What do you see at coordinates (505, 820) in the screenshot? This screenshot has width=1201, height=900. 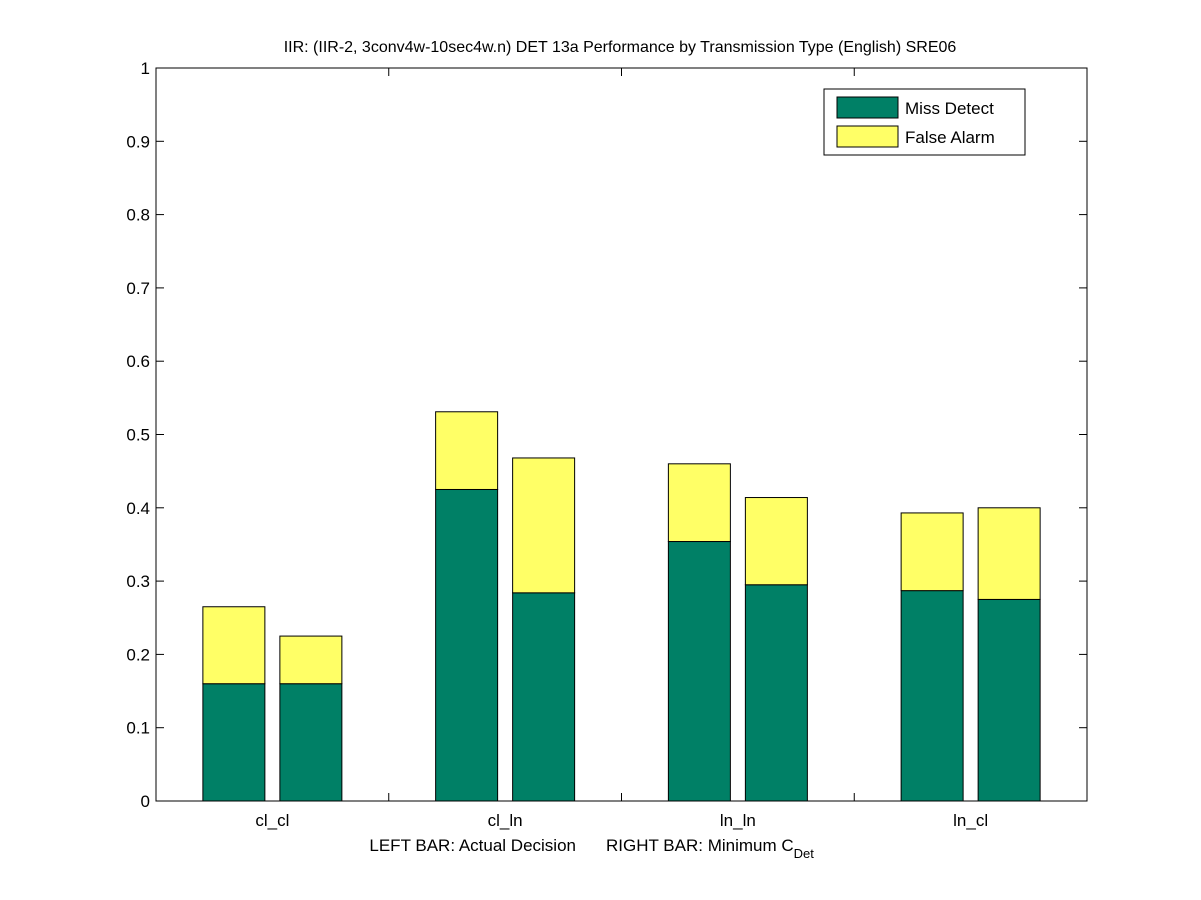 I see `x-tick-label-cl-ln: cl_ln` at bounding box center [505, 820].